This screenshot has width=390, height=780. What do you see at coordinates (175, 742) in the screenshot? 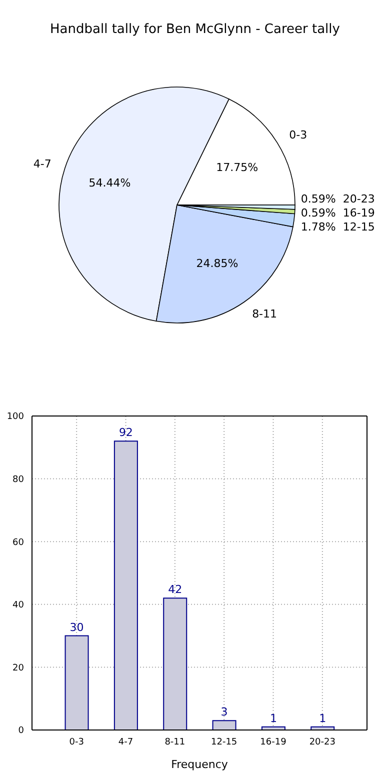
I see `x-tick-label: 8-11` at bounding box center [175, 742].